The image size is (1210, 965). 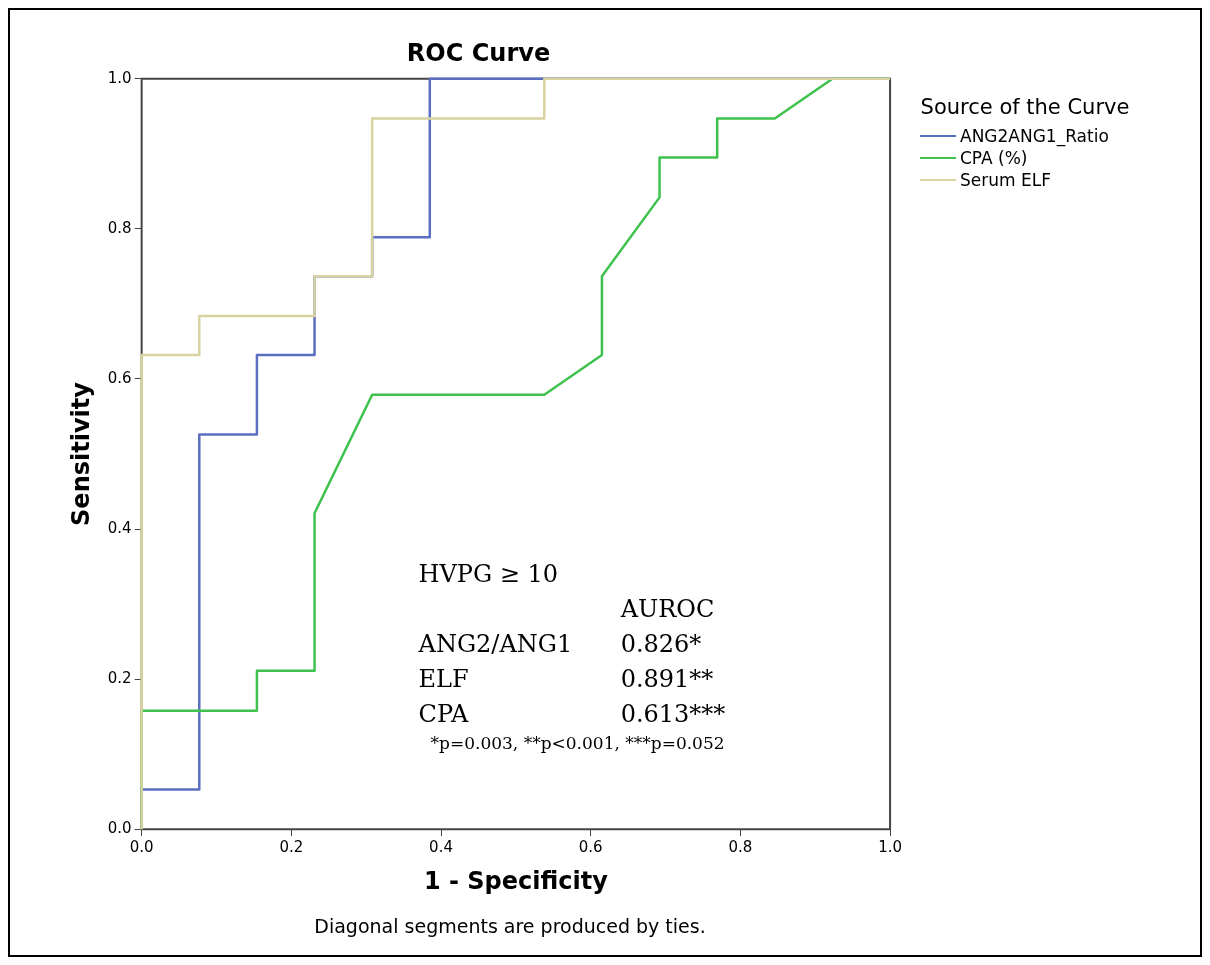 I want to click on annotation: 0.826*, so click(x=661, y=643).